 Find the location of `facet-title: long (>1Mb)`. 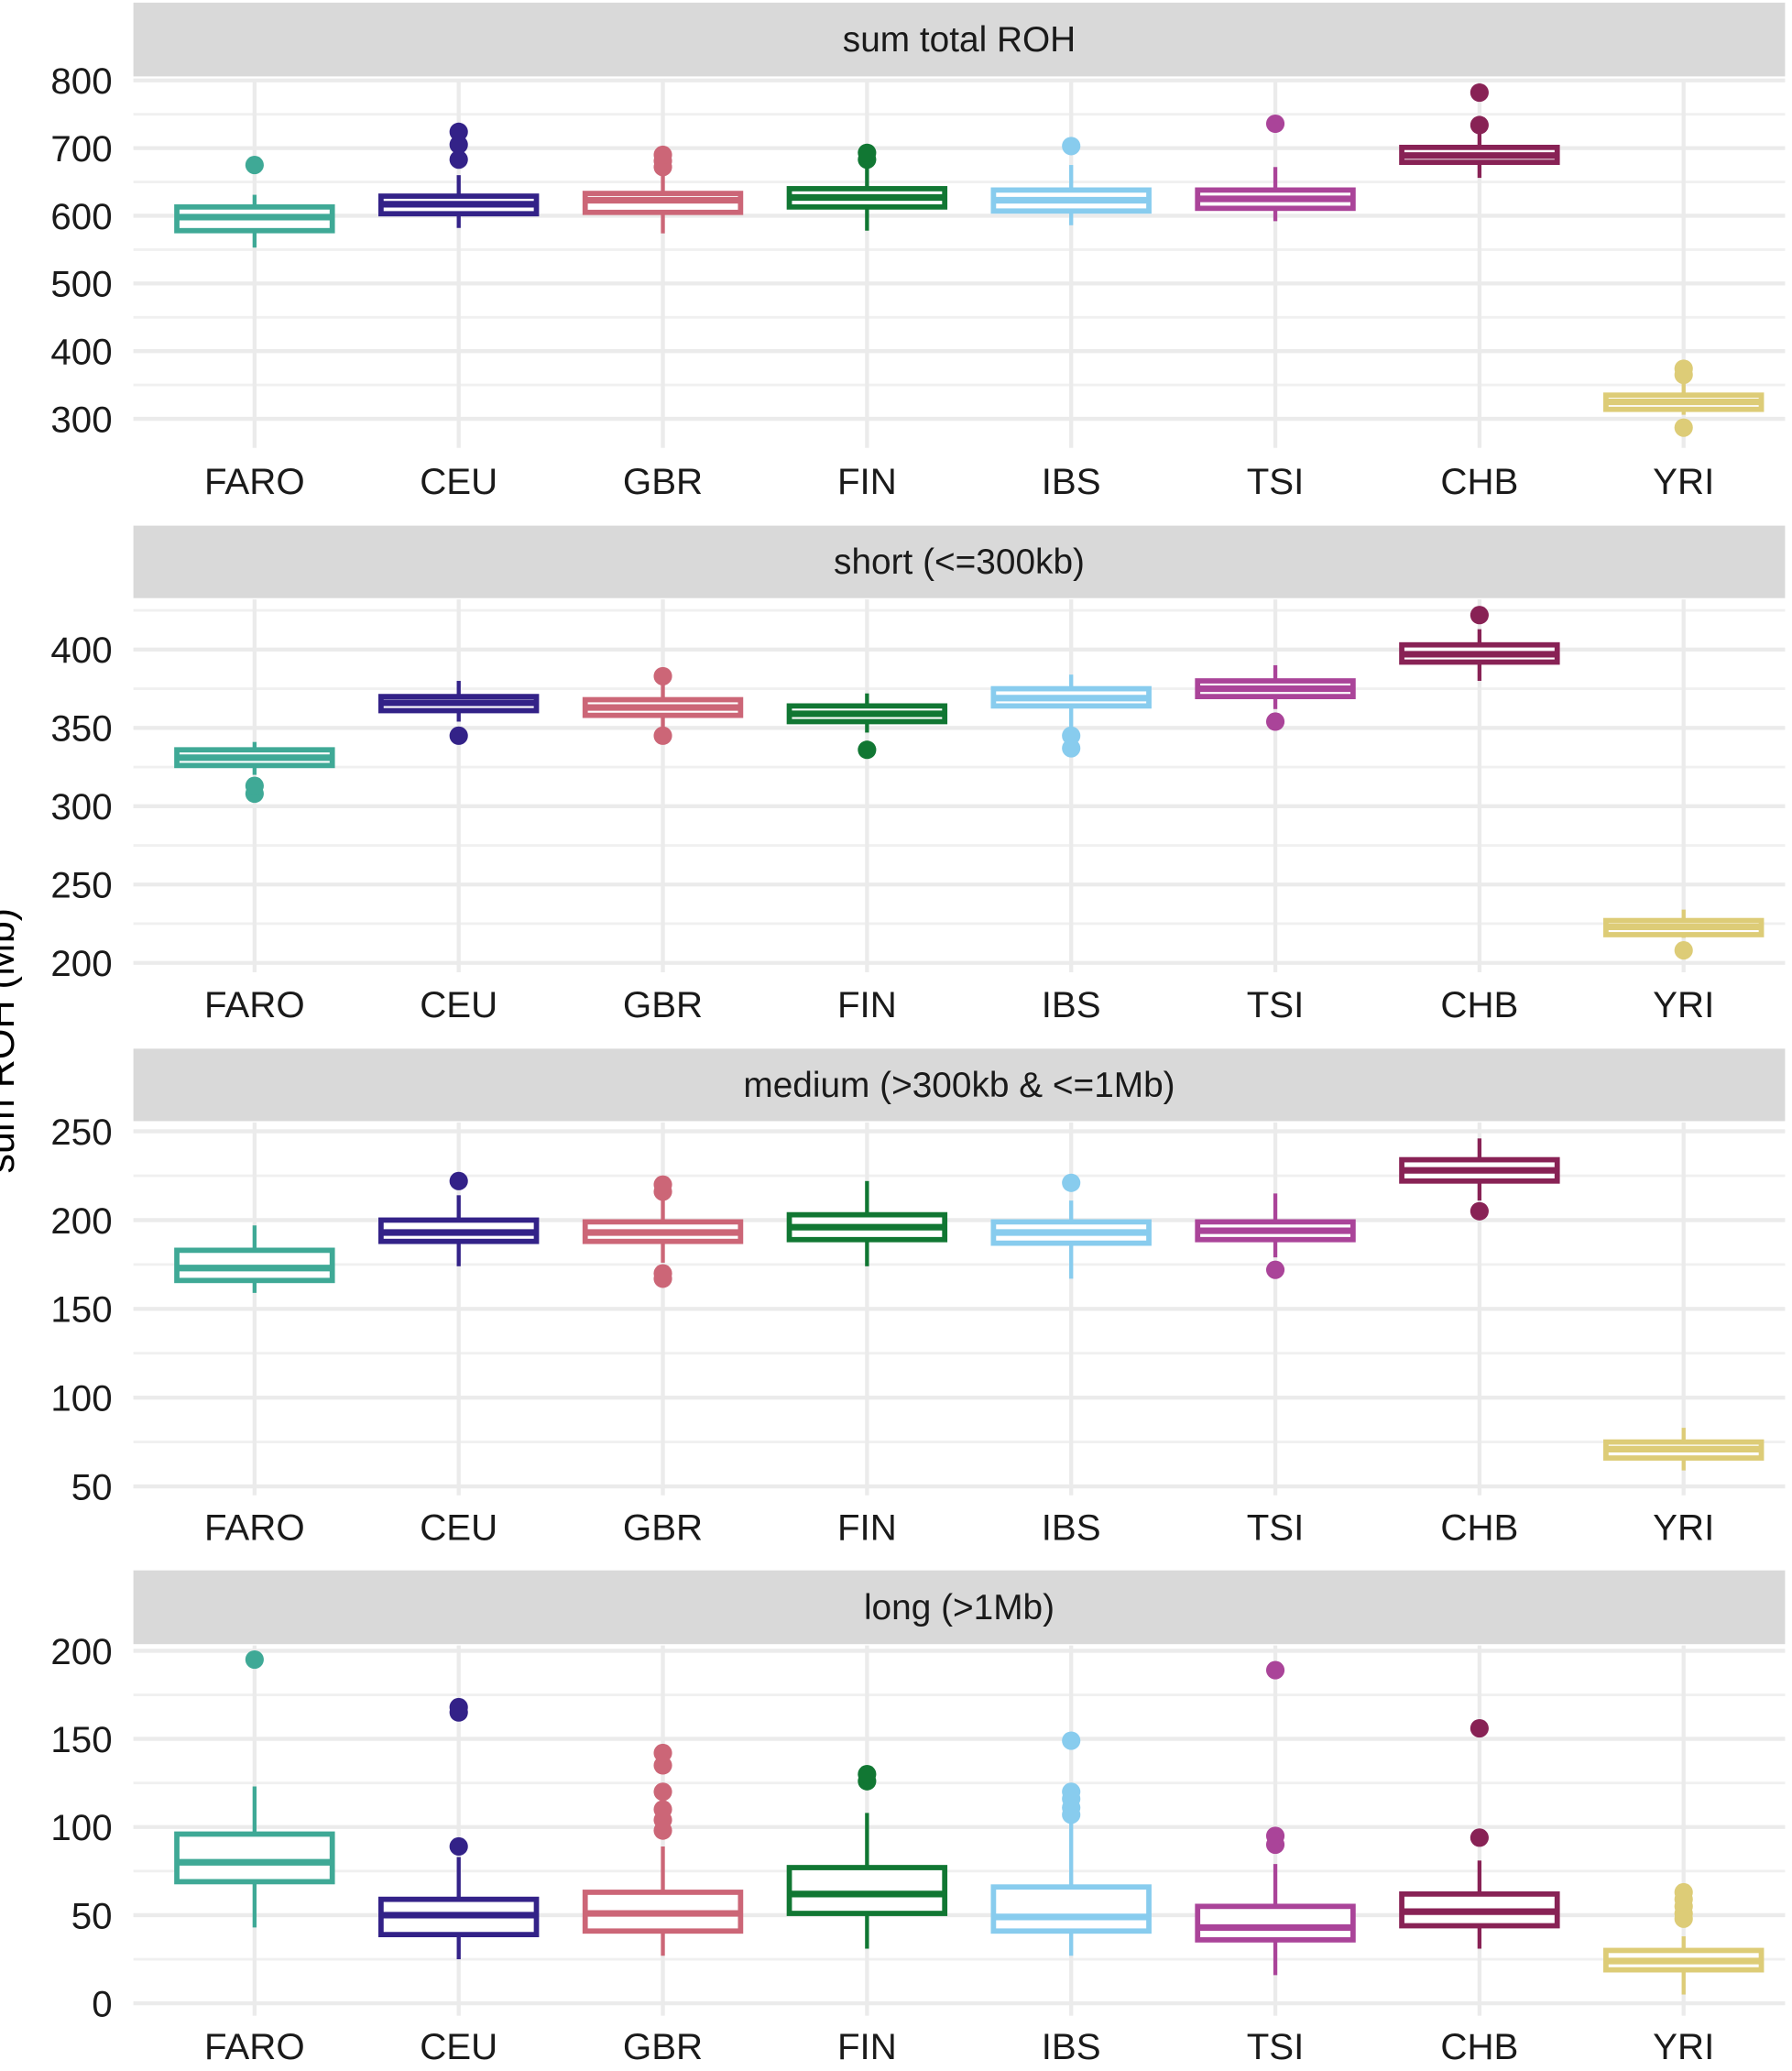

facet-title: long (>1Mb) is located at coordinates (959, 1607).